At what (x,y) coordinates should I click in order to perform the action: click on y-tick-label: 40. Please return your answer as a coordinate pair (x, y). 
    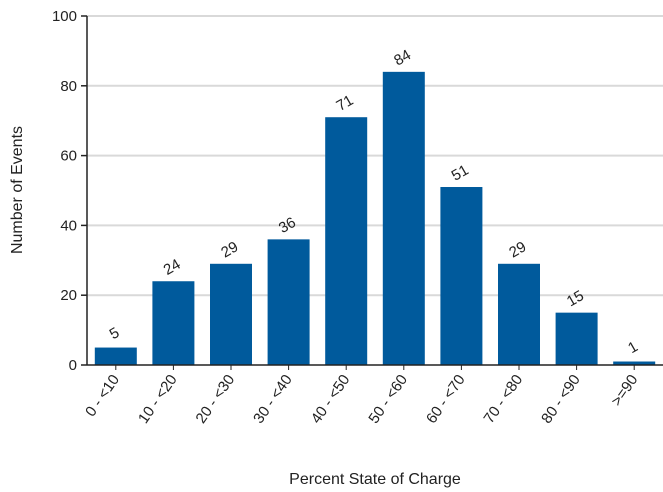
    Looking at the image, I should click on (68, 225).